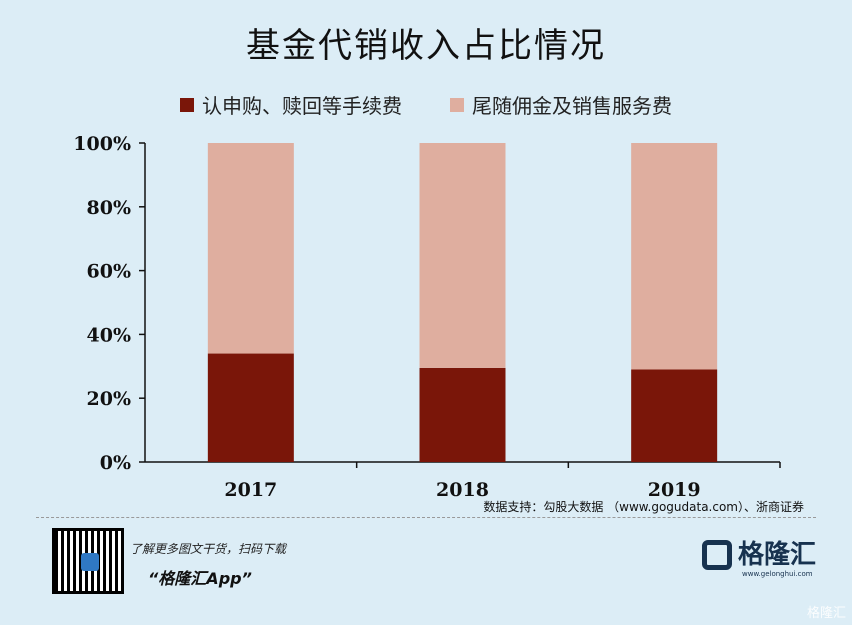 The image size is (852, 625). What do you see at coordinates (462, 490) in the screenshot?
I see `x-tick-label: 2018` at bounding box center [462, 490].